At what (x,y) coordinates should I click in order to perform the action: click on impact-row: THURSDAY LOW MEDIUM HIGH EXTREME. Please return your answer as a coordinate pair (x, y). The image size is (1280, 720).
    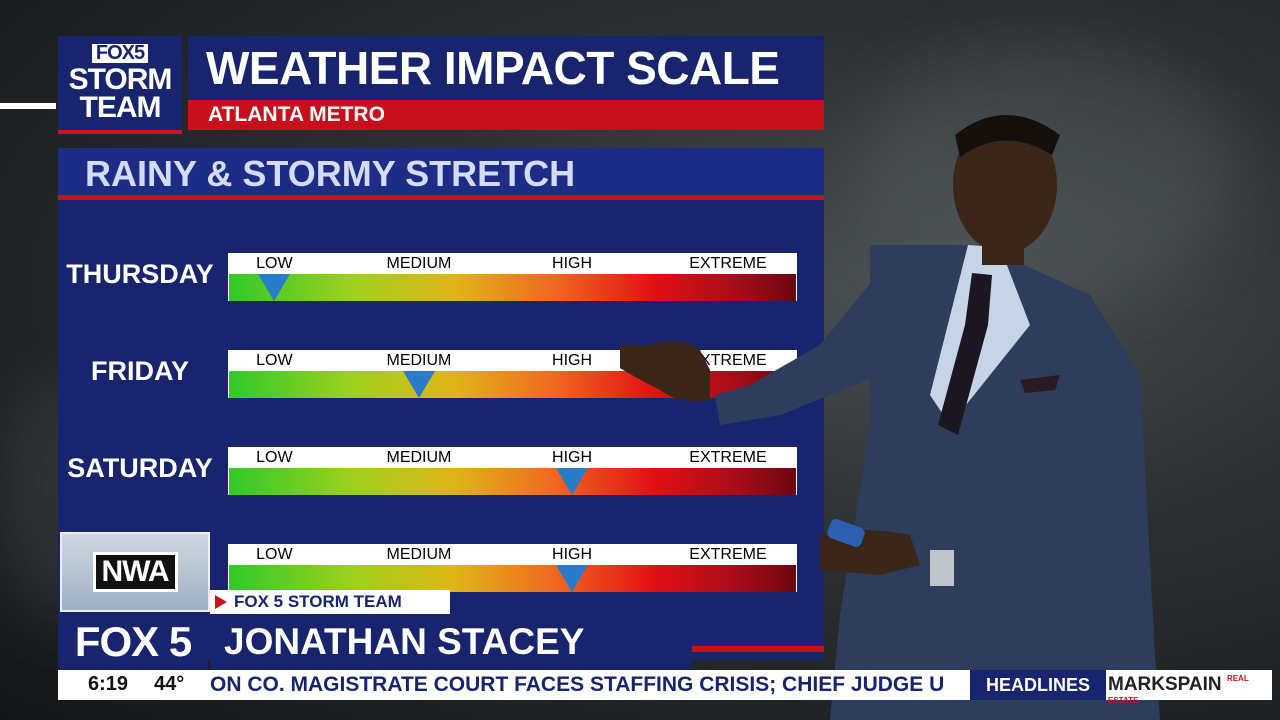
    Looking at the image, I should click on (441, 277).